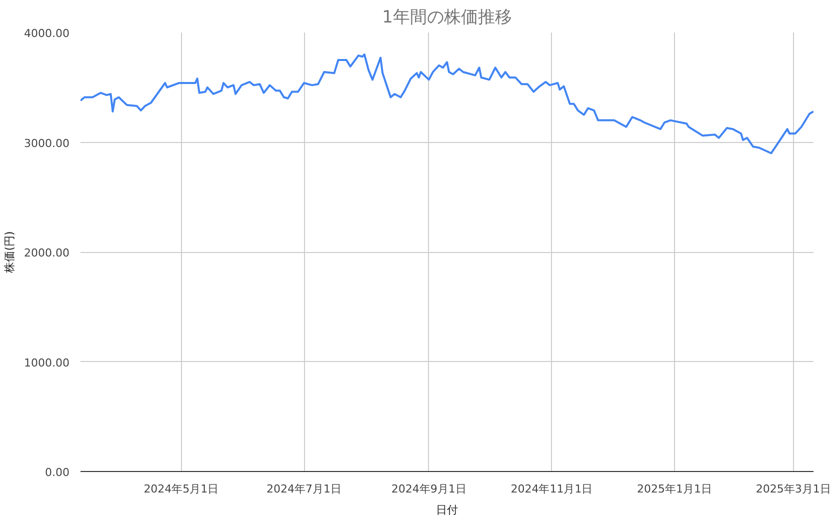 This screenshot has height=519, width=839. Describe the element at coordinates (47, 253) in the screenshot. I see `y-tick-label: 2000.00` at that location.